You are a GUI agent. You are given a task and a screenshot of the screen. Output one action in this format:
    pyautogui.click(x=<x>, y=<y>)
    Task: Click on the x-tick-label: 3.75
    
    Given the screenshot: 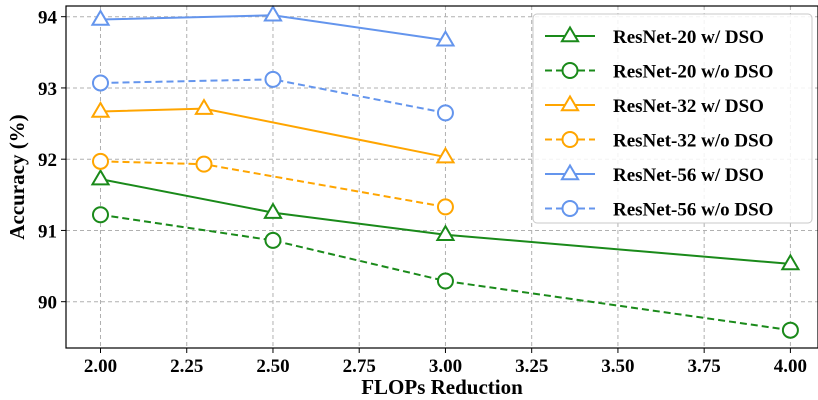 What is the action you would take?
    pyautogui.click(x=704, y=366)
    